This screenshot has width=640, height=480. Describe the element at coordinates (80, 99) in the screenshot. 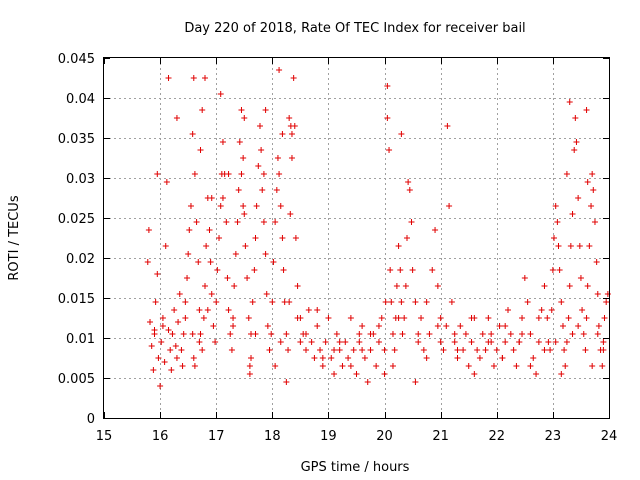

I see `y-tick-label: 0.04` at that location.